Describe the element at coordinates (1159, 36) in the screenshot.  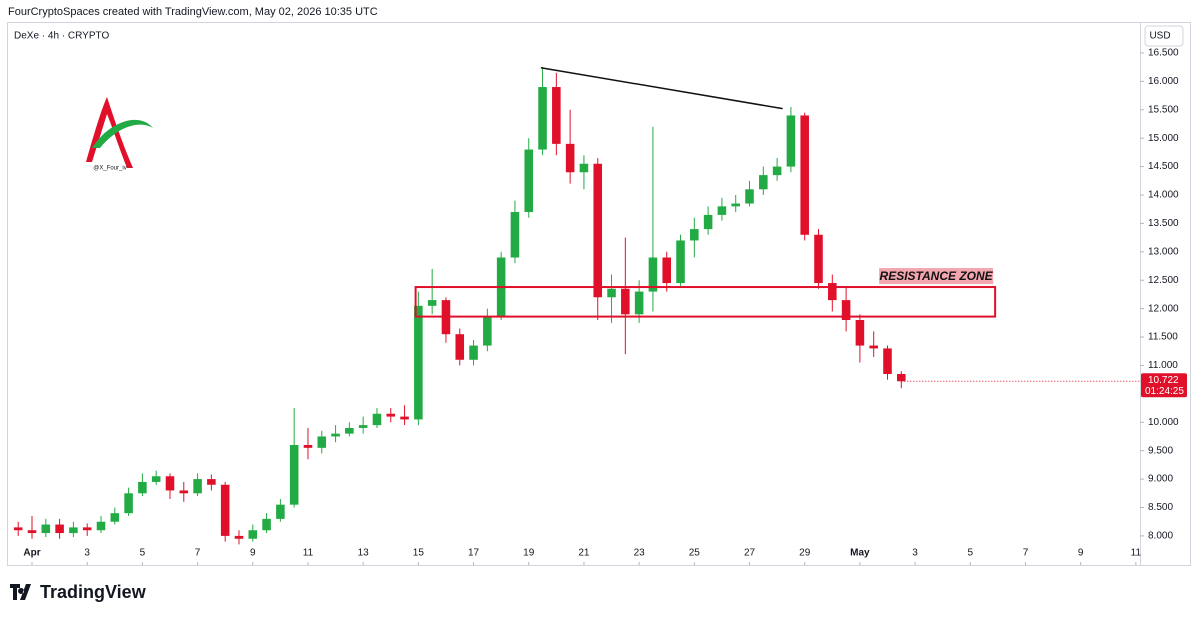
I see `currency: USD` at that location.